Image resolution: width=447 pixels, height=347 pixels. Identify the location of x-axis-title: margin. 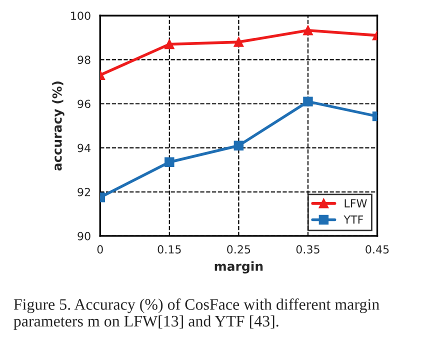
(238, 267).